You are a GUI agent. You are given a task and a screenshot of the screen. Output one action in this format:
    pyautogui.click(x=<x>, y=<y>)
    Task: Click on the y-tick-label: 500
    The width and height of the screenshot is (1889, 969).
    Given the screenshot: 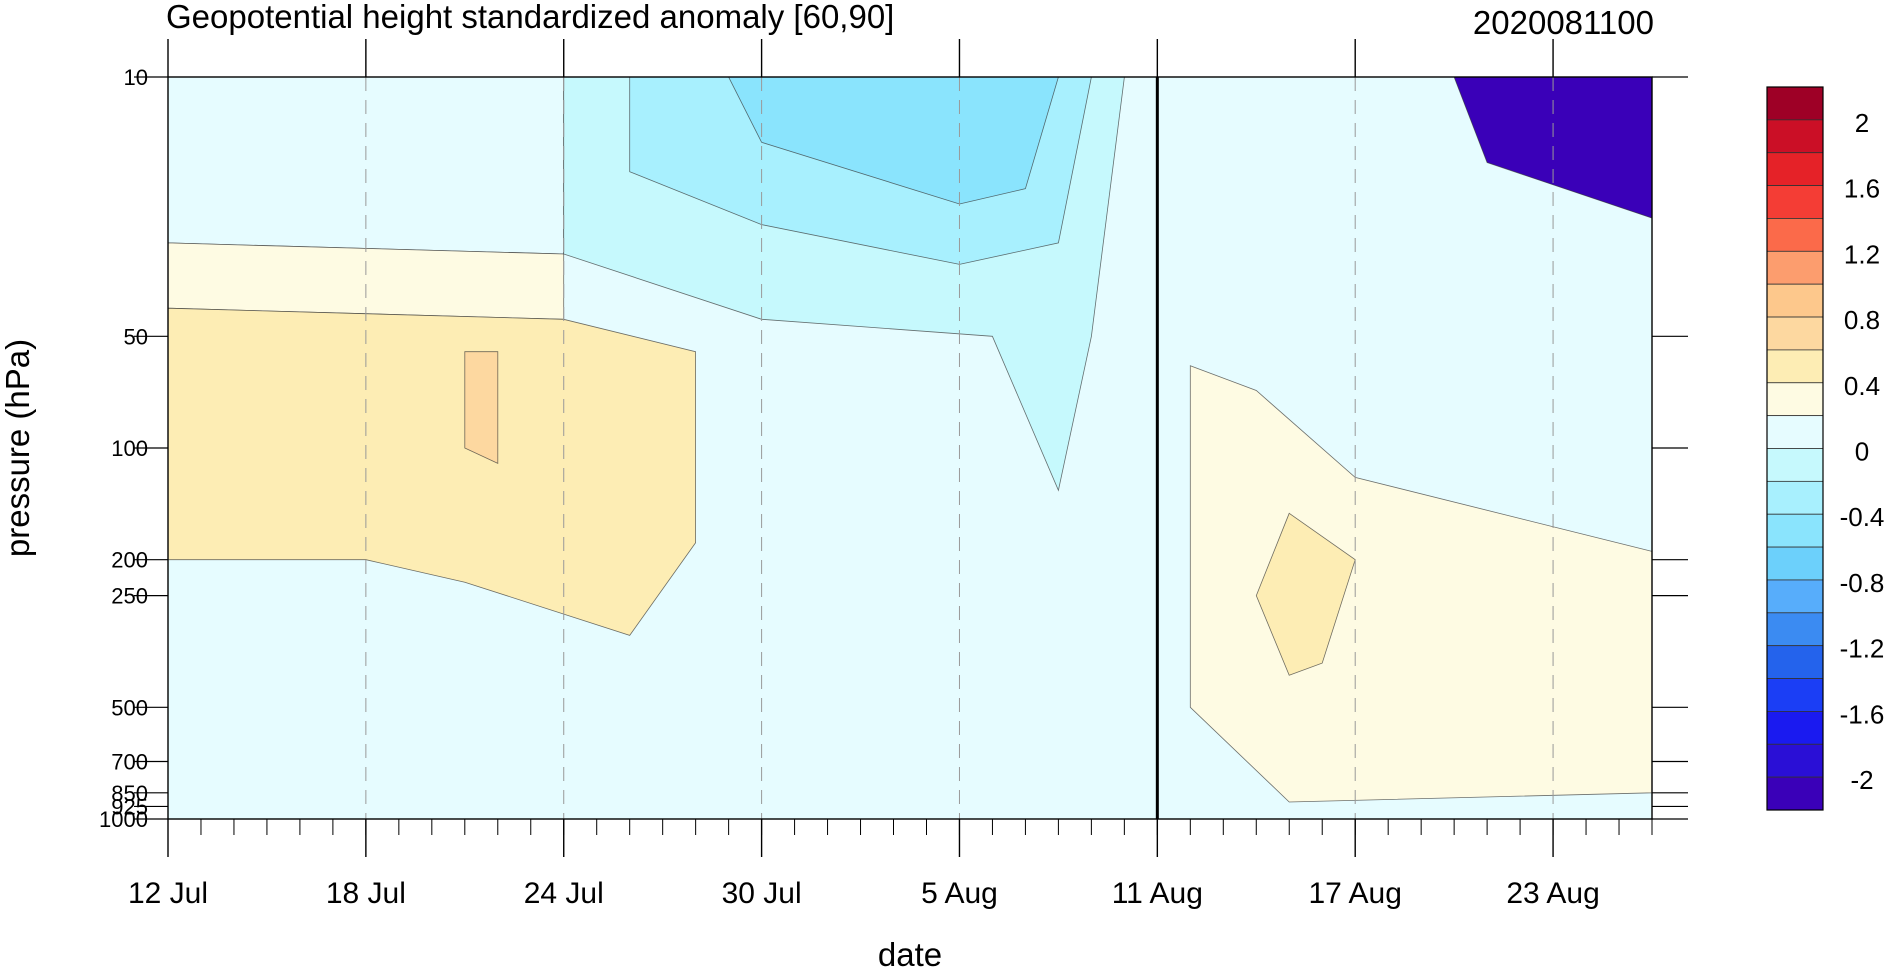 What is the action you would take?
    pyautogui.click(x=129, y=707)
    